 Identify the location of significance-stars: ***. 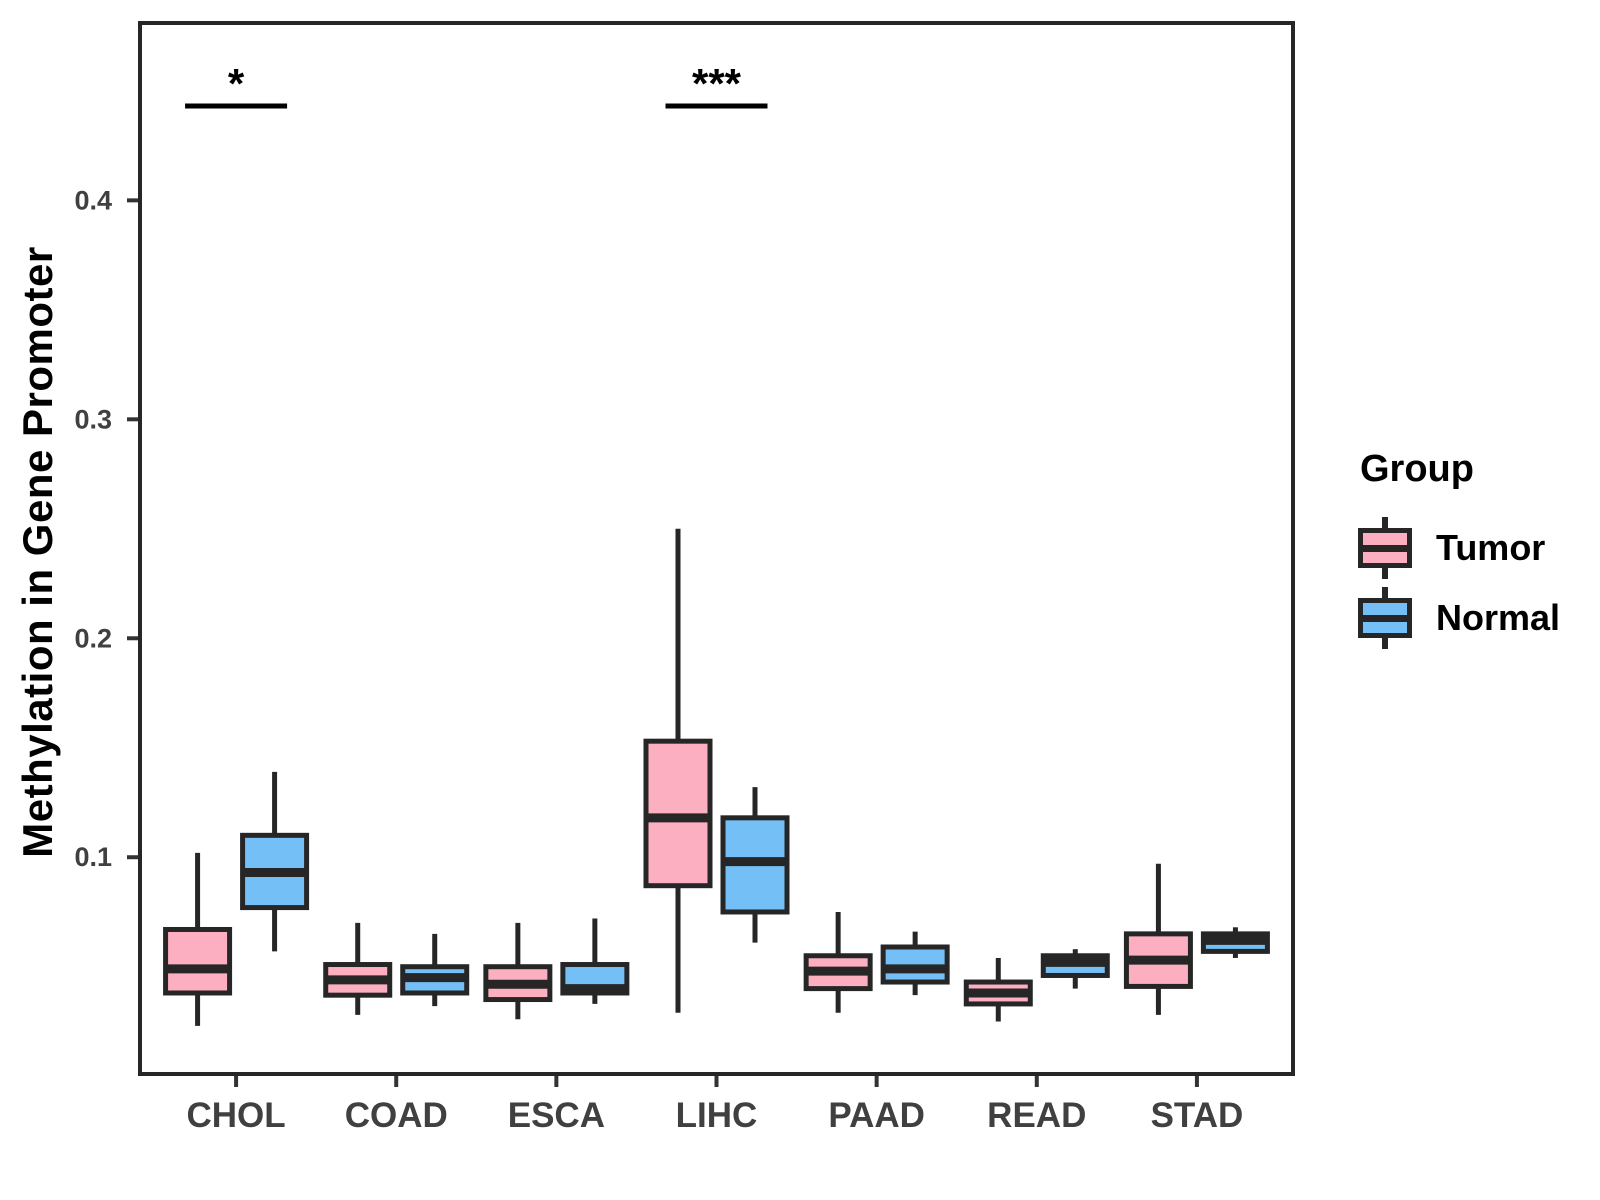
(717, 83).